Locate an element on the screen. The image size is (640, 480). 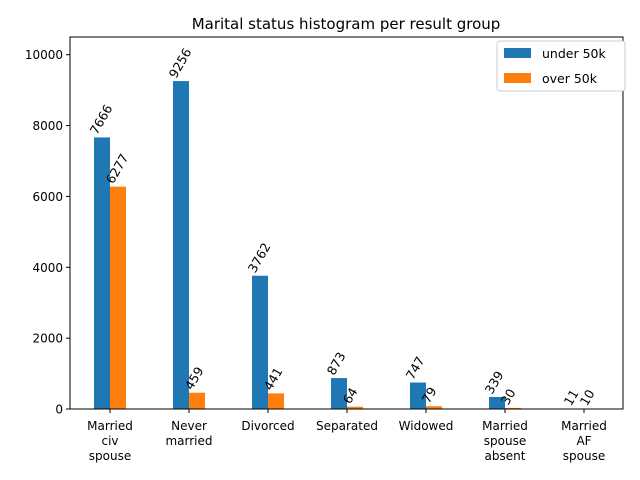
x-tick-label-widowed: Widowed is located at coordinates (426, 426).